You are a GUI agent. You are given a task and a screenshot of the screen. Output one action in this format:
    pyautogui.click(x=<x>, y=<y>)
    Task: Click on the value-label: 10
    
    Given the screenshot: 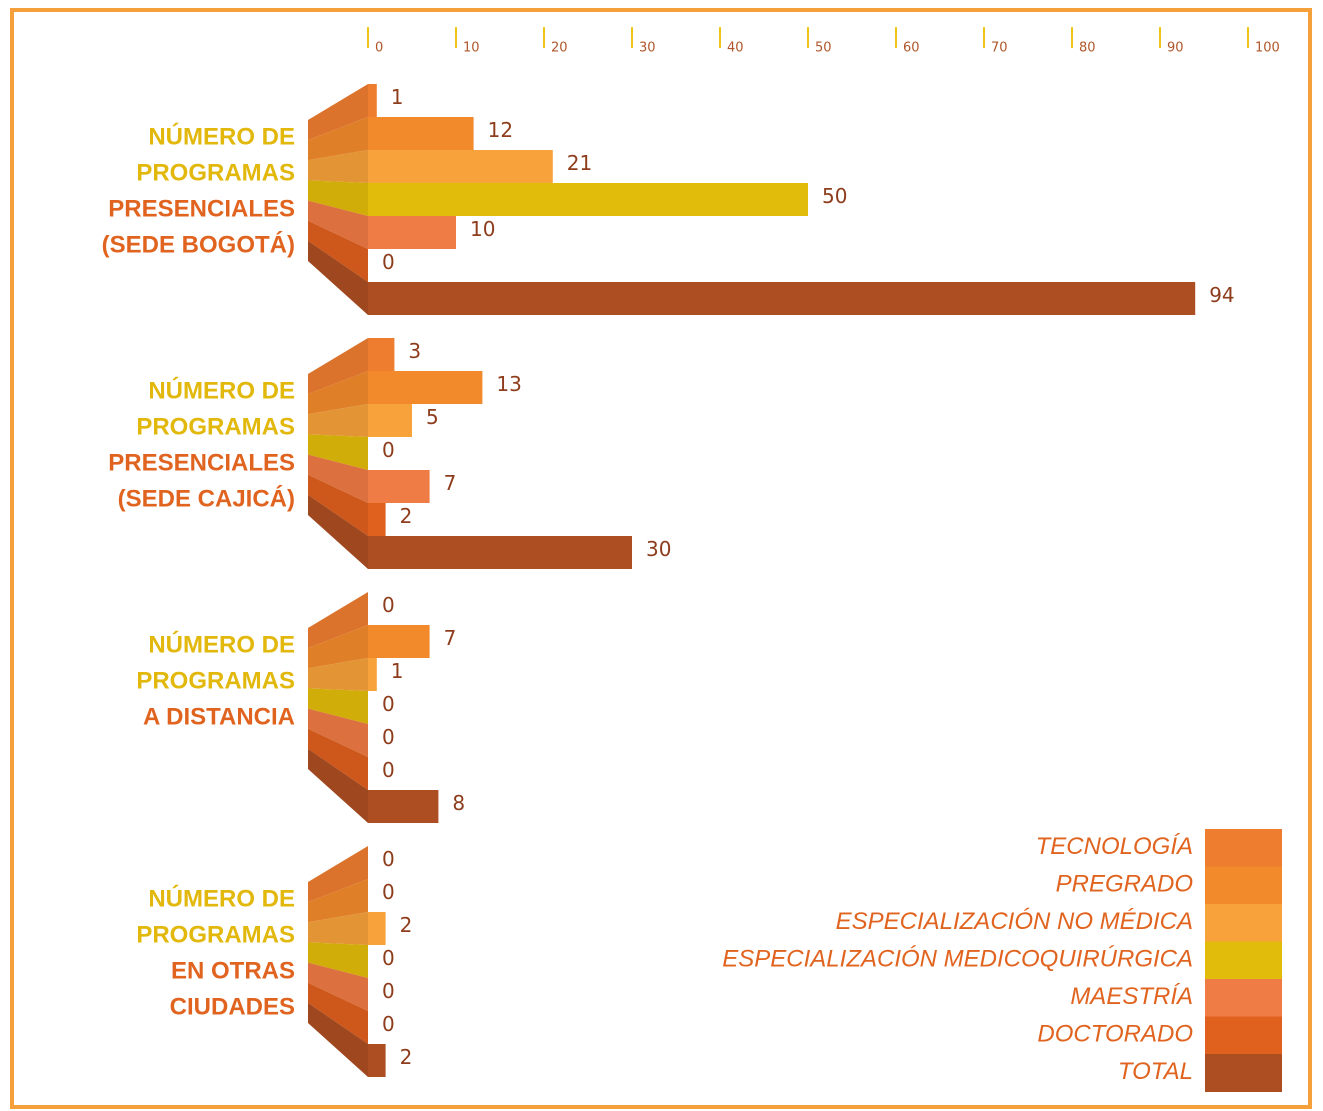 What is the action you would take?
    pyautogui.click(x=482, y=229)
    